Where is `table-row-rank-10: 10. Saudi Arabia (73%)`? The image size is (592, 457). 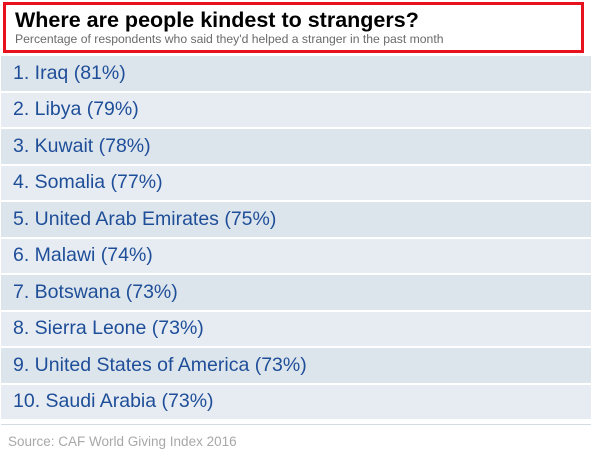
table-row-rank-10: 10. Saudi Arabia (73%) is located at coordinates (296, 402).